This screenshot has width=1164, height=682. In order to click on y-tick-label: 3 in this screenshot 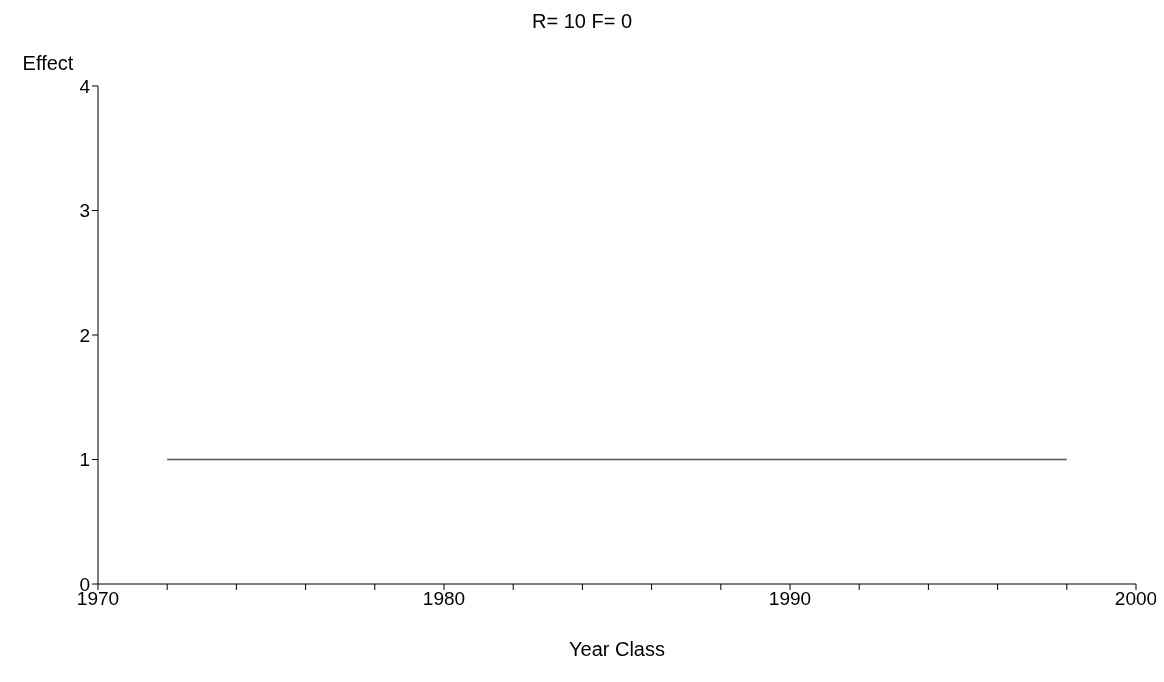, I will do `click(84, 211)`.